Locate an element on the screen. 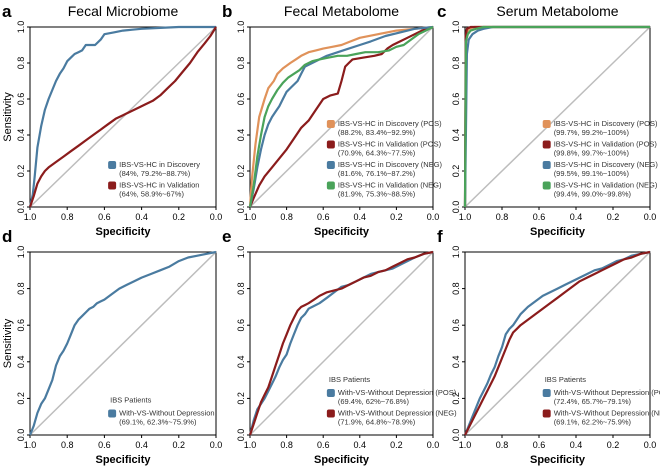  legend-ci: (69.4%, 62%~76.8%) is located at coordinates (374, 401).